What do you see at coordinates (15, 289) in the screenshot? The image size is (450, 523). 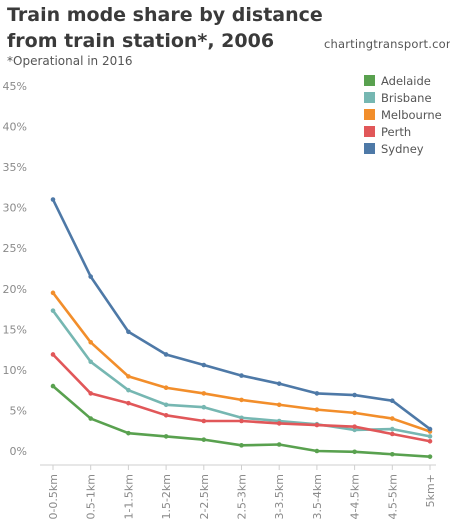 I see `y-tick-label: 20%` at bounding box center [15, 289].